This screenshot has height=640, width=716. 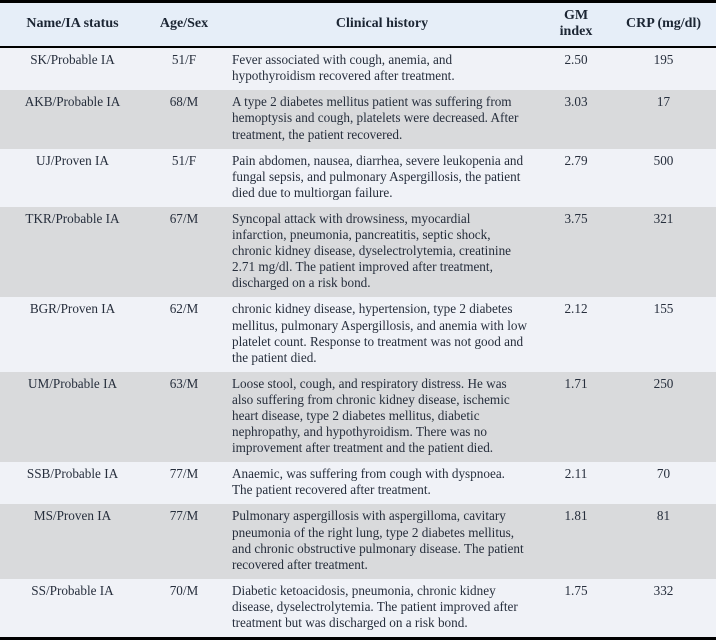 What do you see at coordinates (72, 218) in the screenshot?
I see `name-ia-status-cell: TKR/Probable IA` at bounding box center [72, 218].